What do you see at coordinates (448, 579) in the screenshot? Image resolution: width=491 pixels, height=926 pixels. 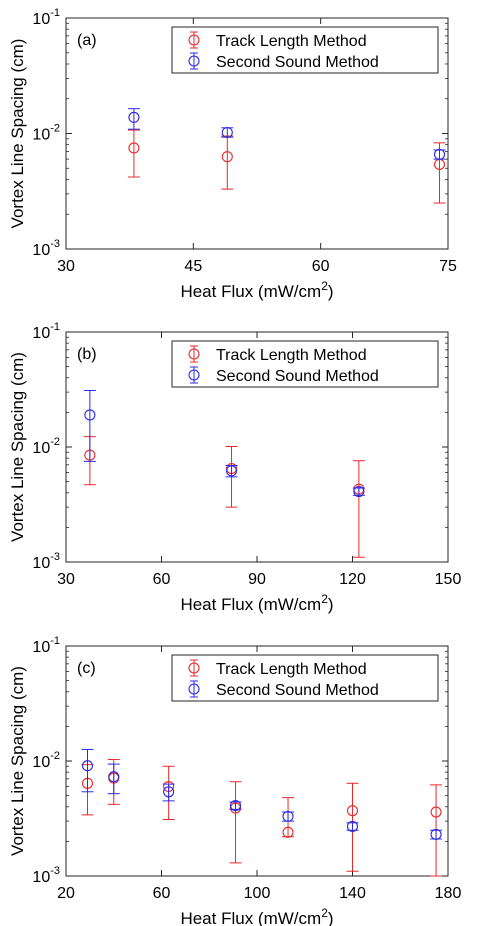 I see `x-tick-label: 150` at bounding box center [448, 579].